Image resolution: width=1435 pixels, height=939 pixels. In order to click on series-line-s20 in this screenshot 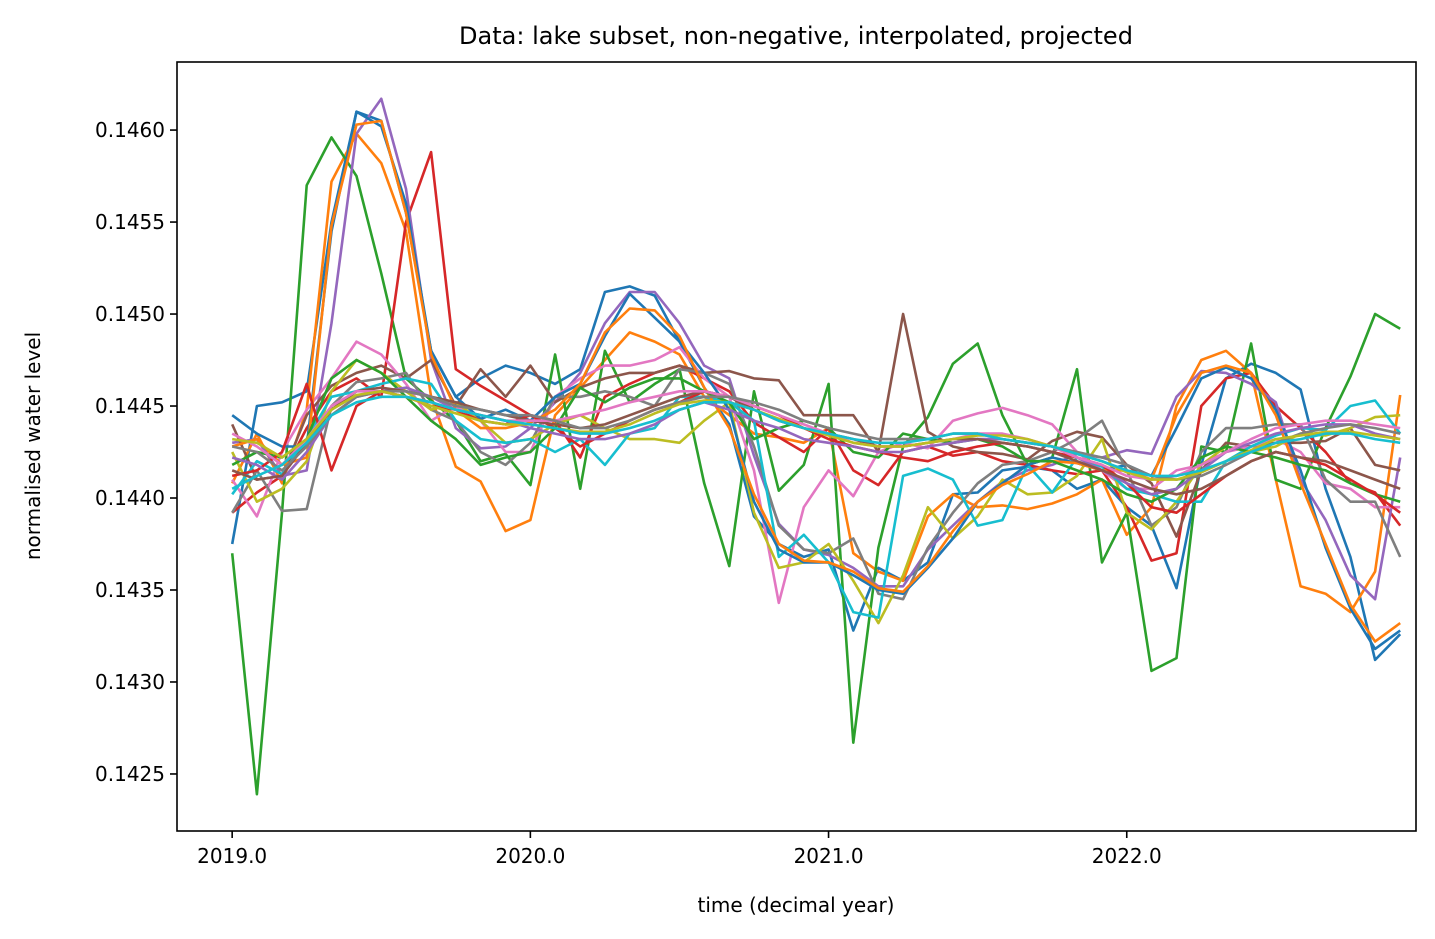, I will do `click(816, 442)`.